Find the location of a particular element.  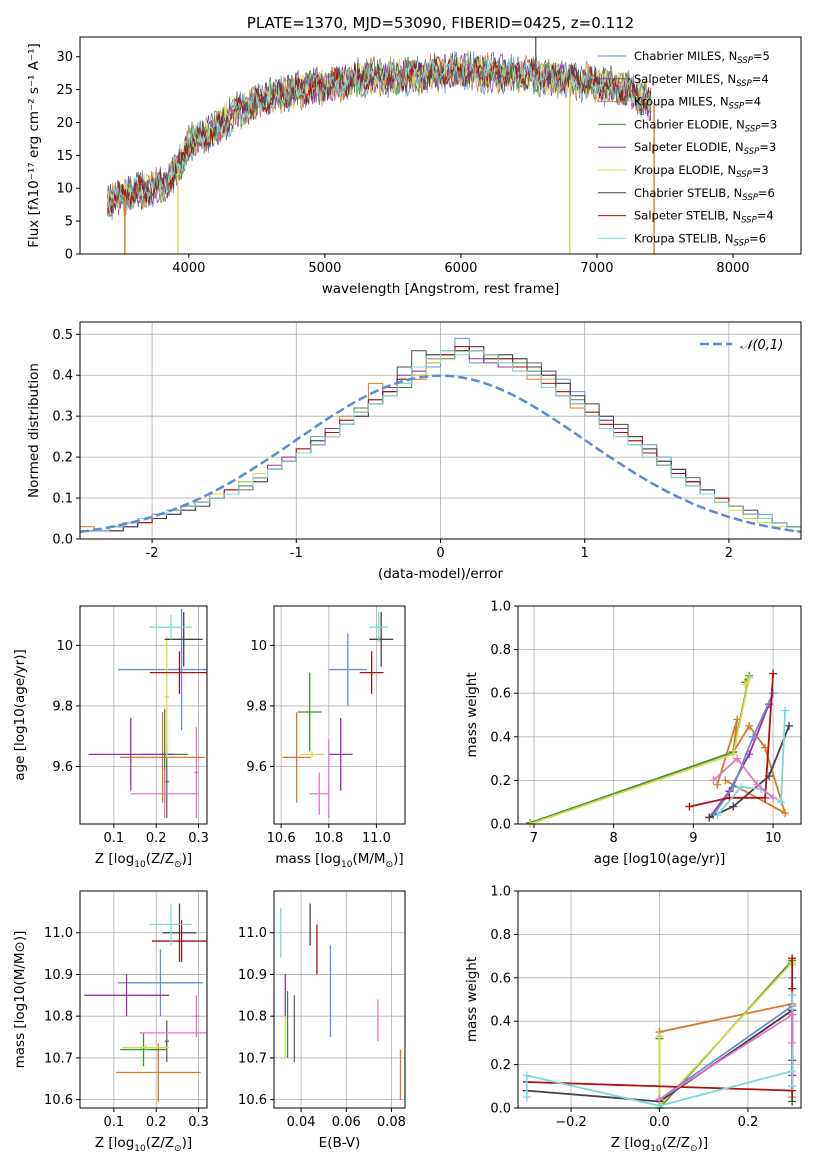

residuals-ylabel: Normed distribution is located at coordinates (34, 430).